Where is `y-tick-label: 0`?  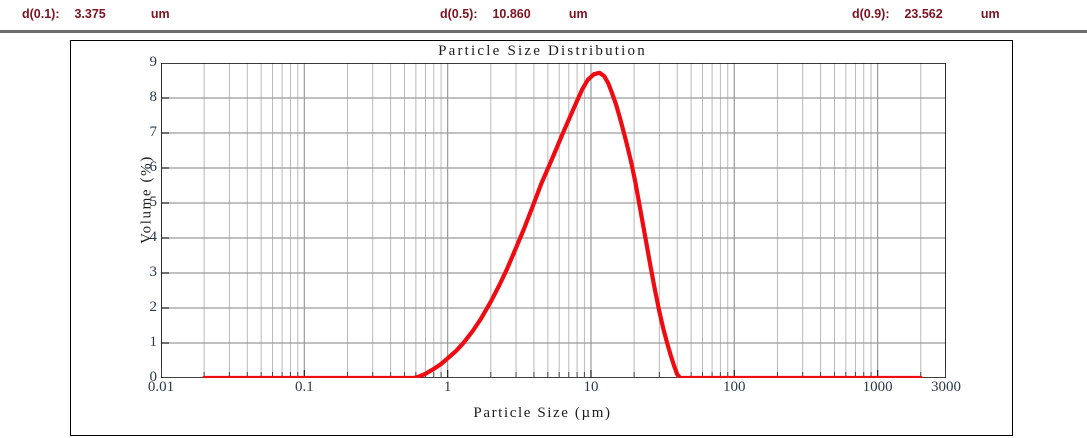 y-tick-label: 0 is located at coordinates (153, 377).